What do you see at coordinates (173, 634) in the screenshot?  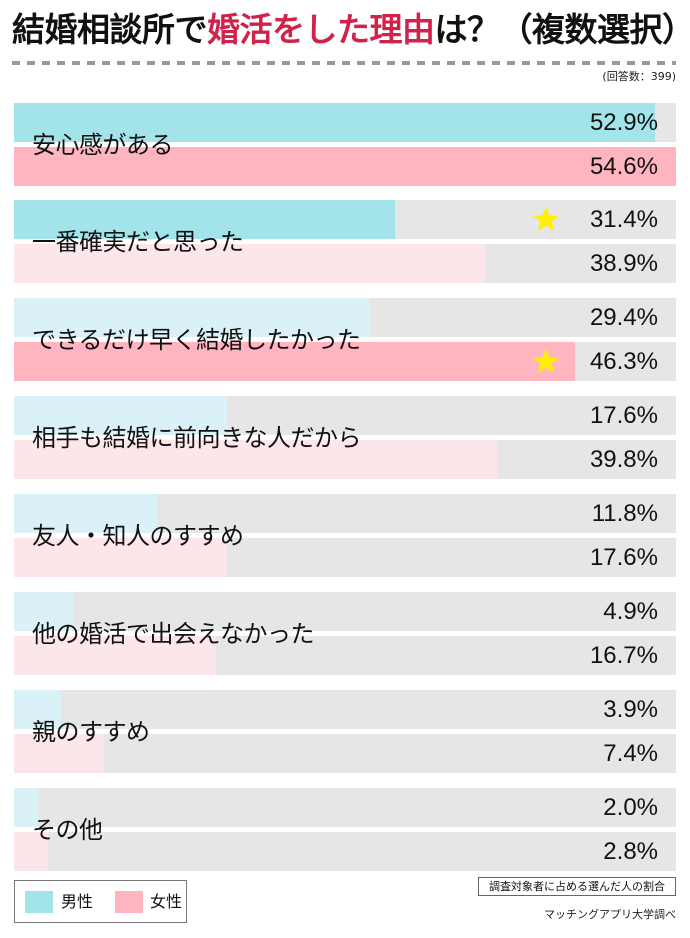 I see `category-label: 他の婚活で出会えなかった` at bounding box center [173, 634].